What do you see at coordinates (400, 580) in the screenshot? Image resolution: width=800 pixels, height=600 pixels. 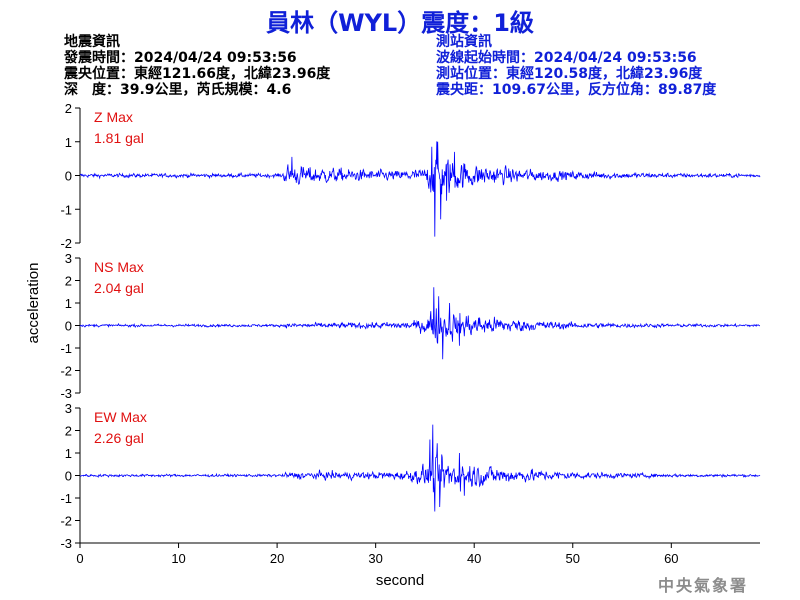 I see `x-axis-label: second` at bounding box center [400, 580].